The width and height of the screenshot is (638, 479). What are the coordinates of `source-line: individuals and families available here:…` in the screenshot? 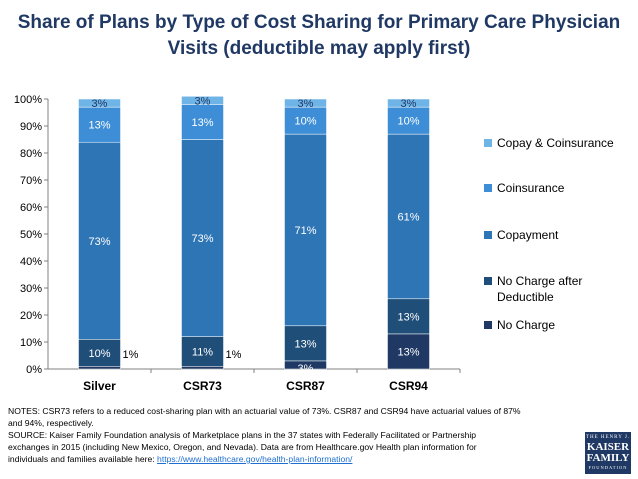 It's located at (288, 459).